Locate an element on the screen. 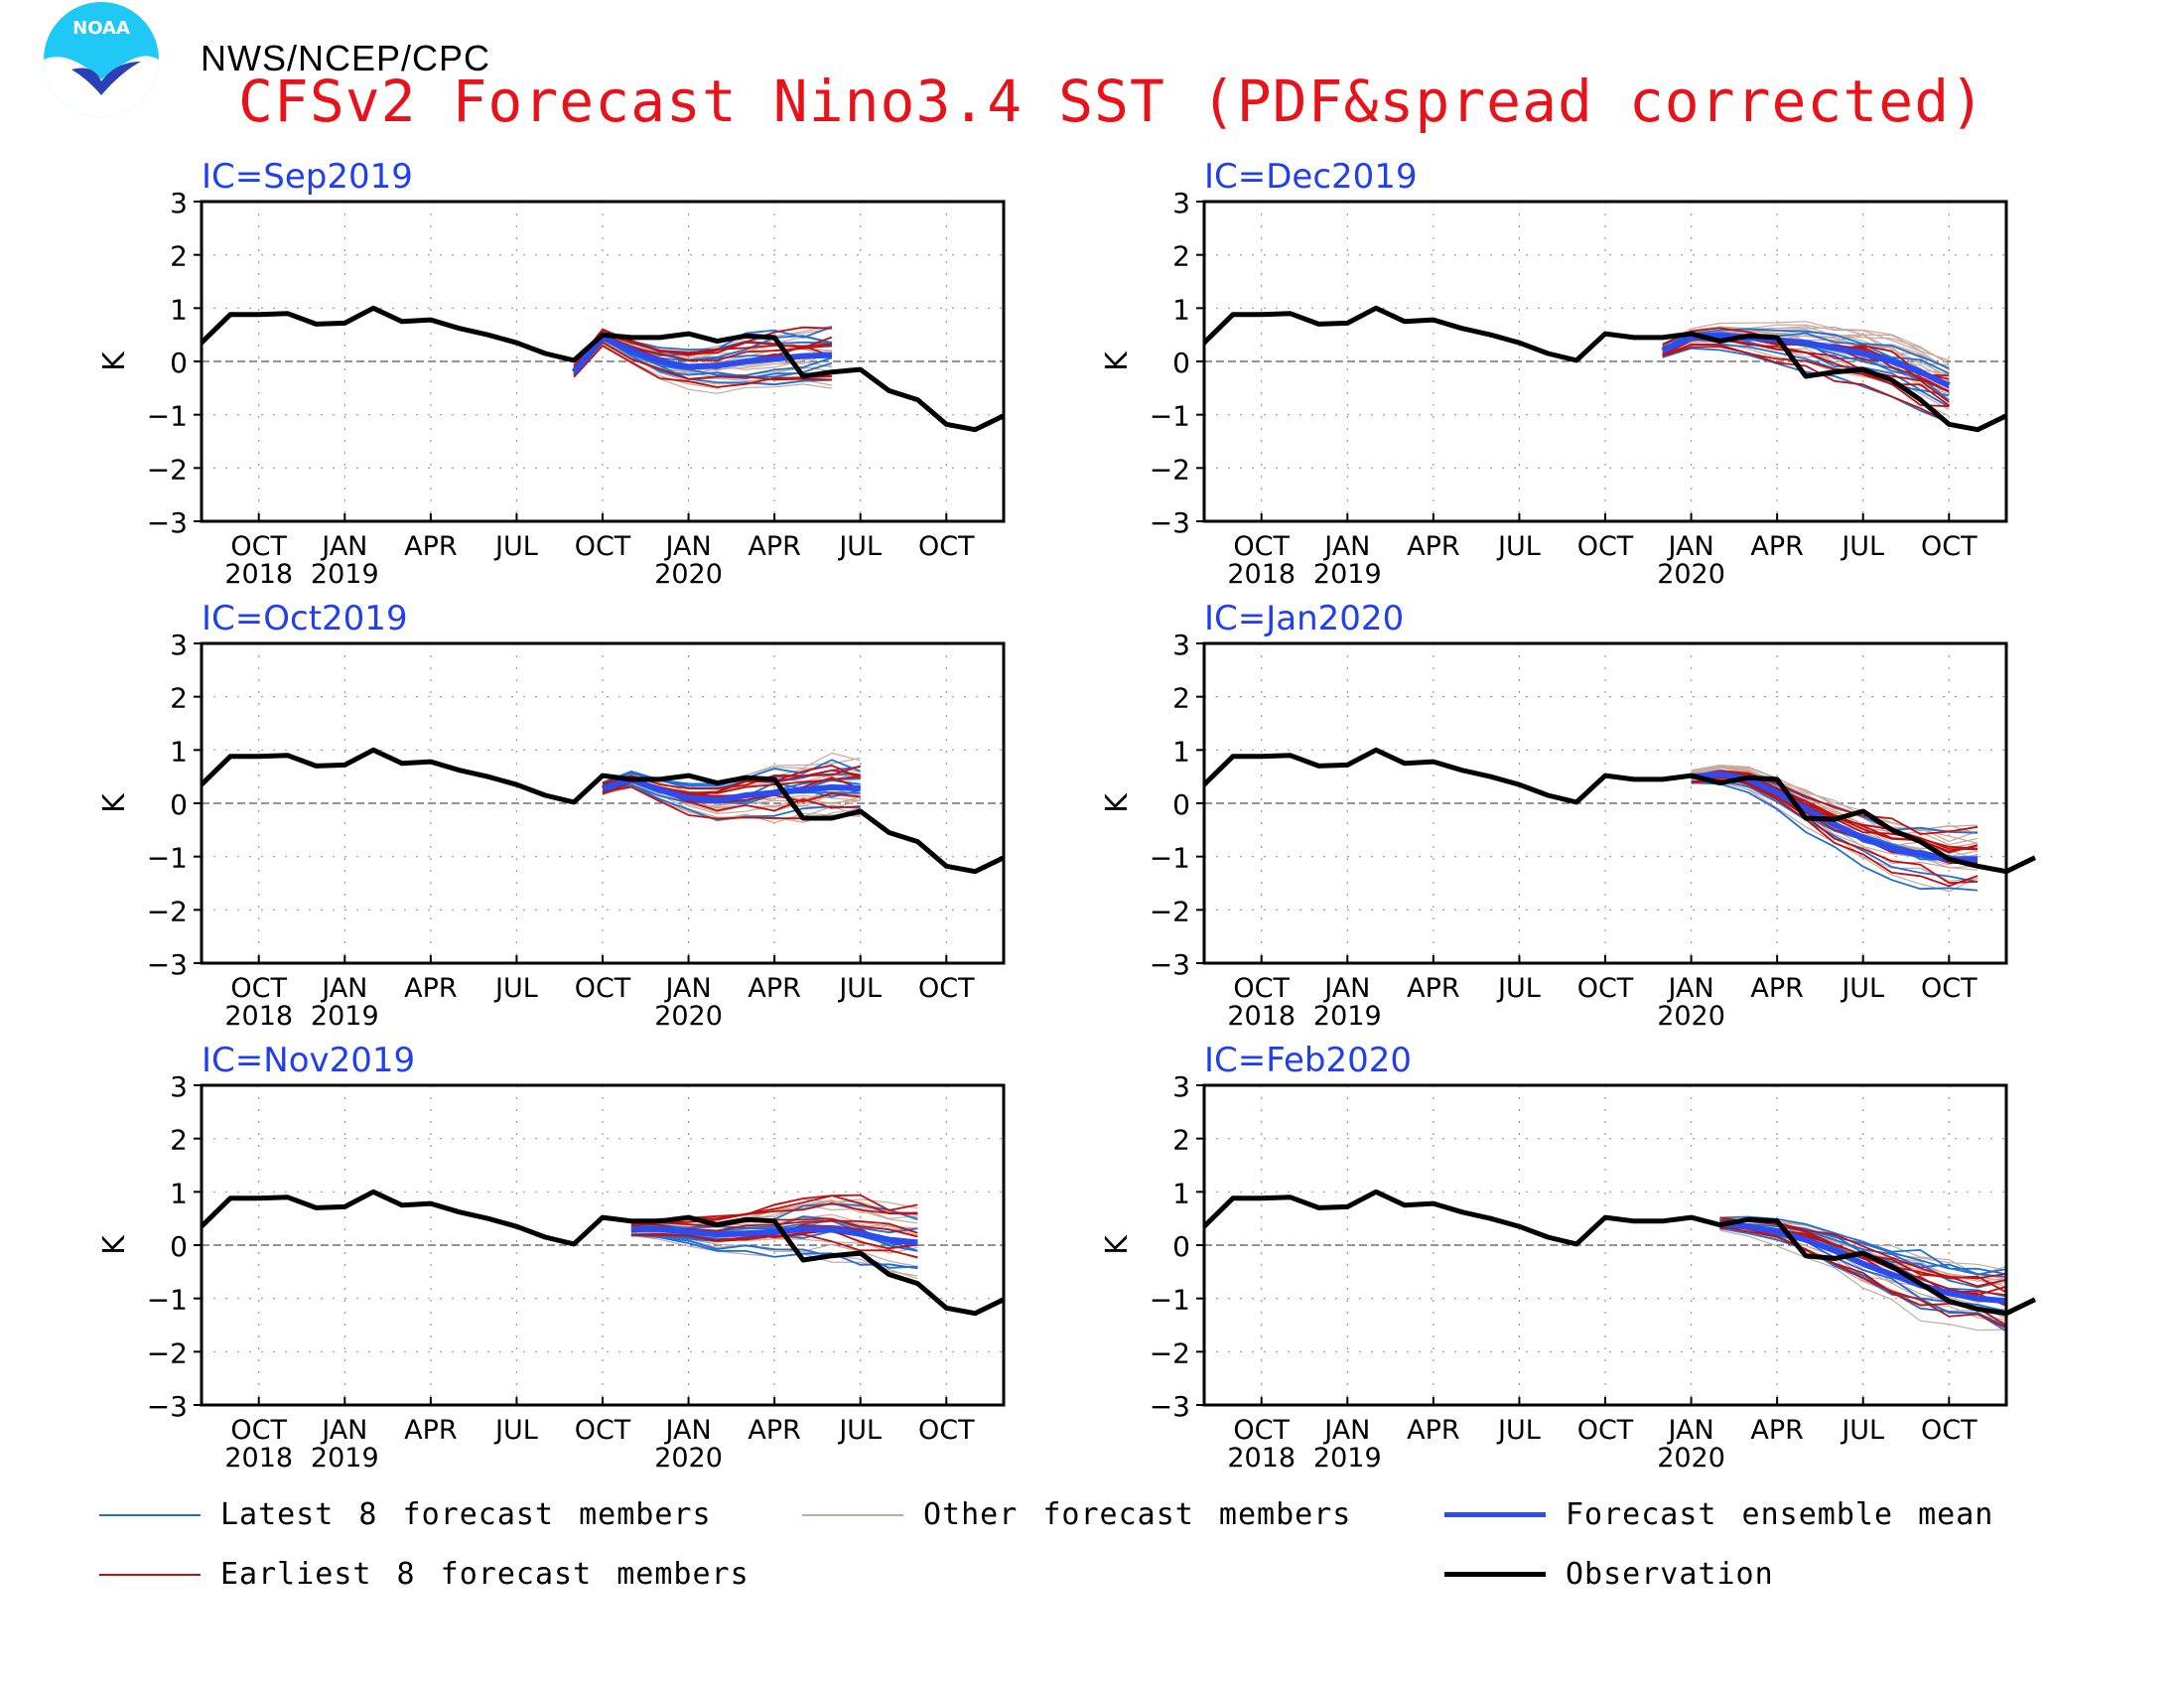  legend-latest: Latest 8 forecast members is located at coordinates (405, 1514).